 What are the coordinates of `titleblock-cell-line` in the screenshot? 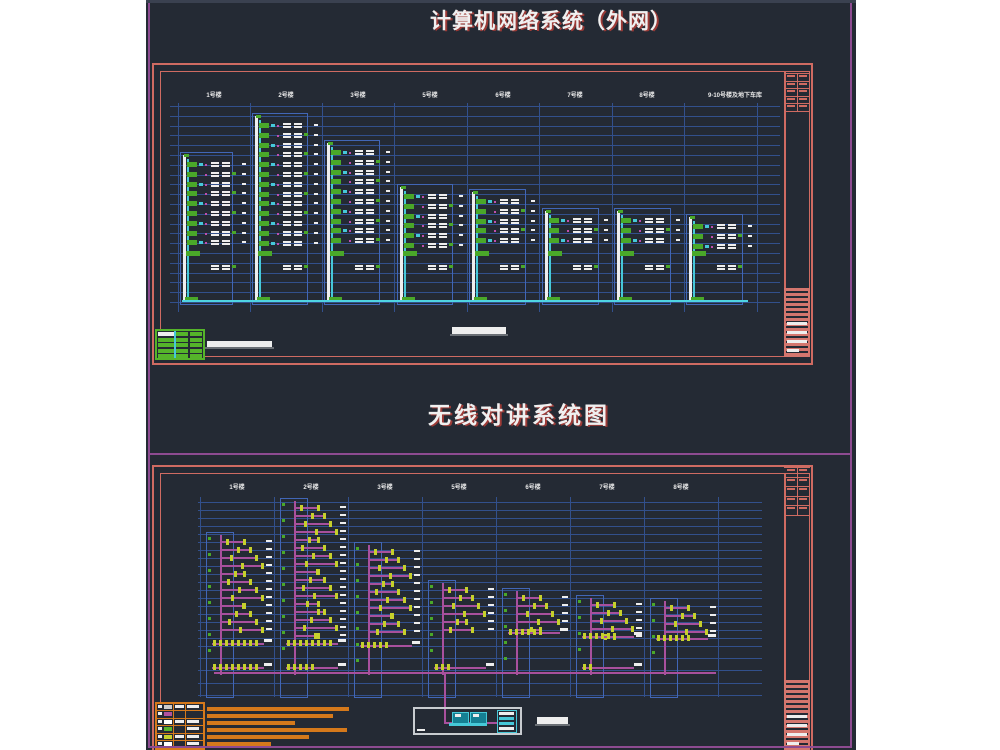 It's located at (797, 491).